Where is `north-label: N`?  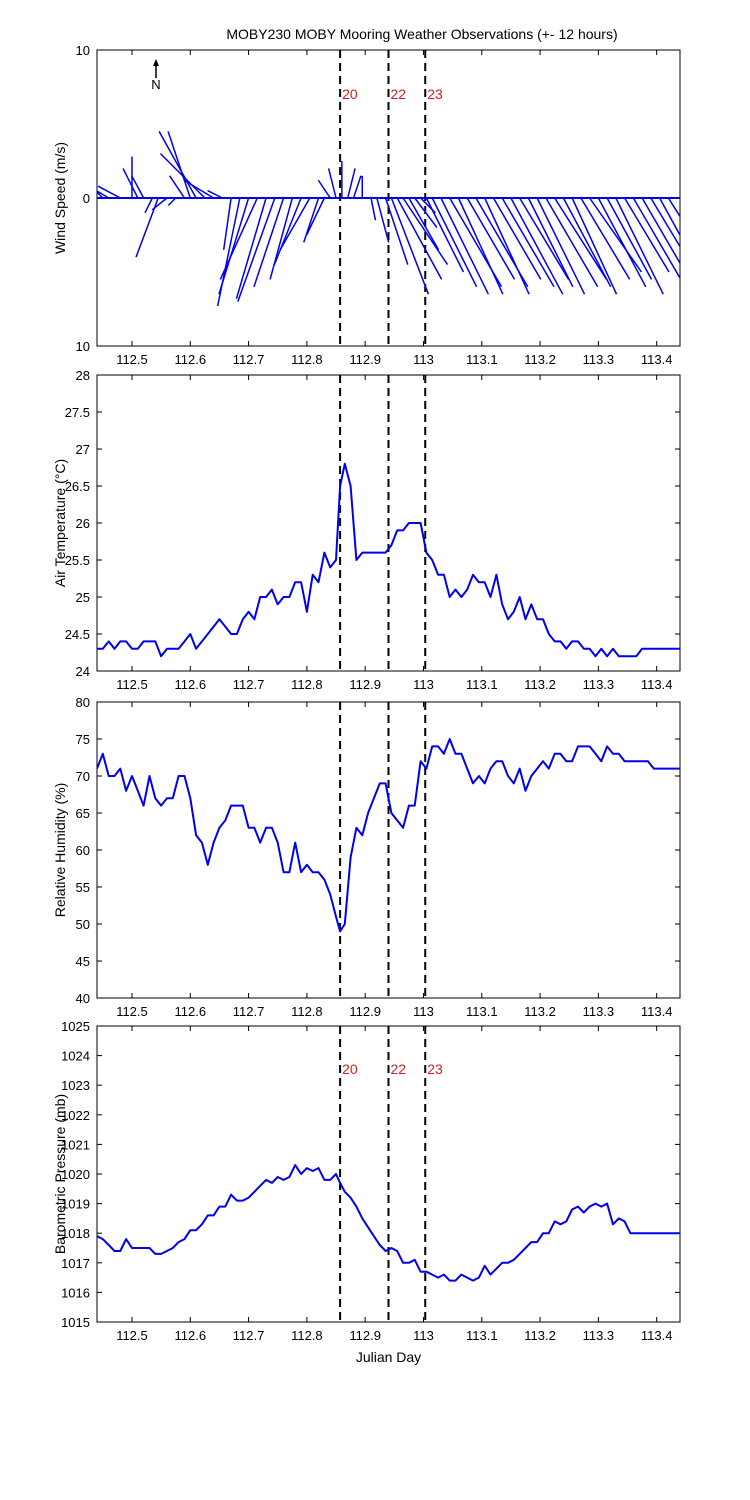 north-label: N is located at coordinates (155, 84).